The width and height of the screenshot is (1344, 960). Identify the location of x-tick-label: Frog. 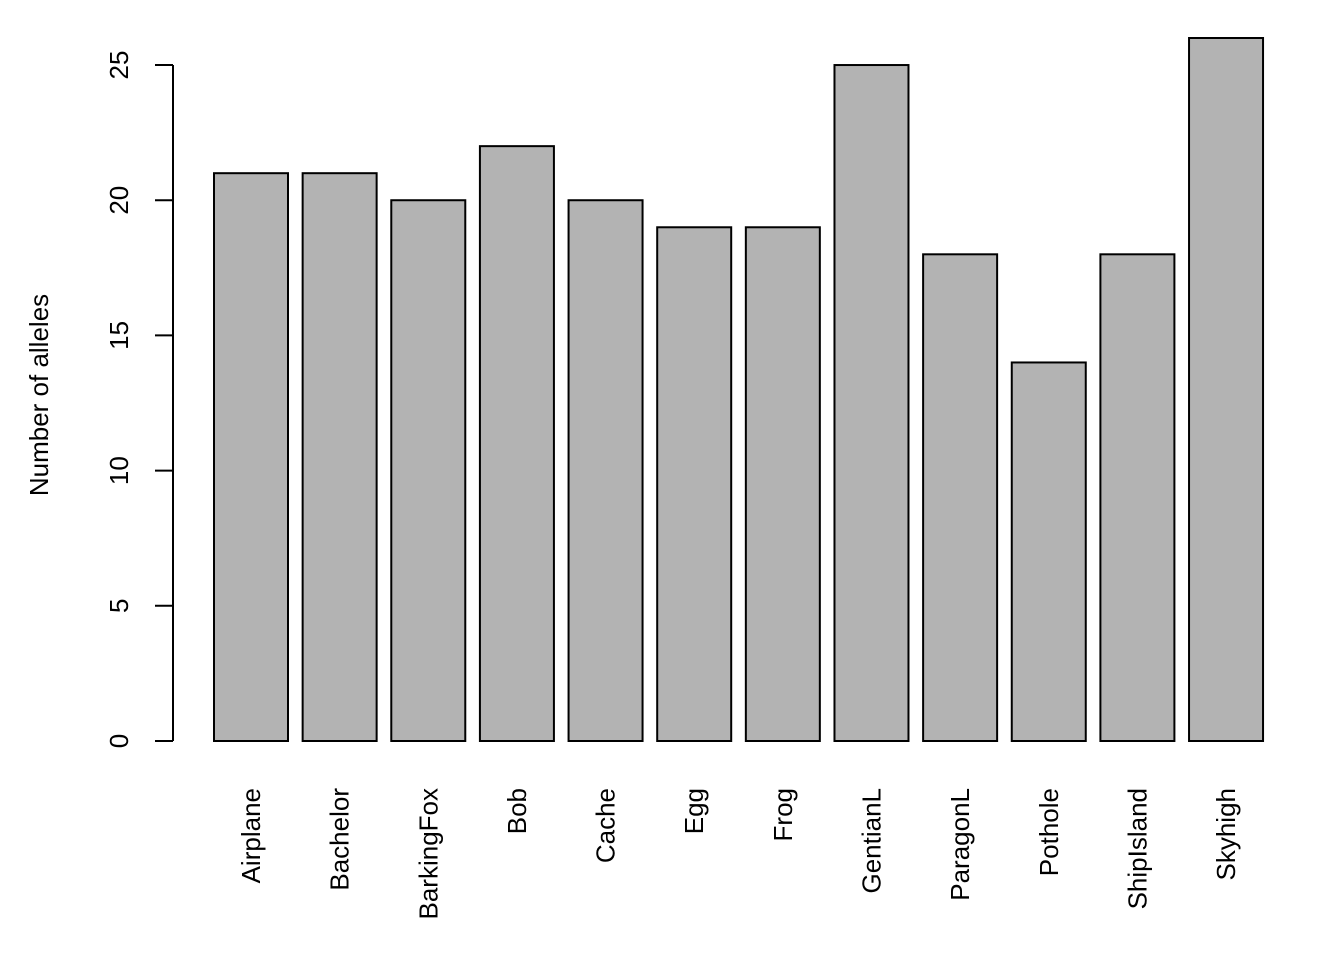
(783, 814).